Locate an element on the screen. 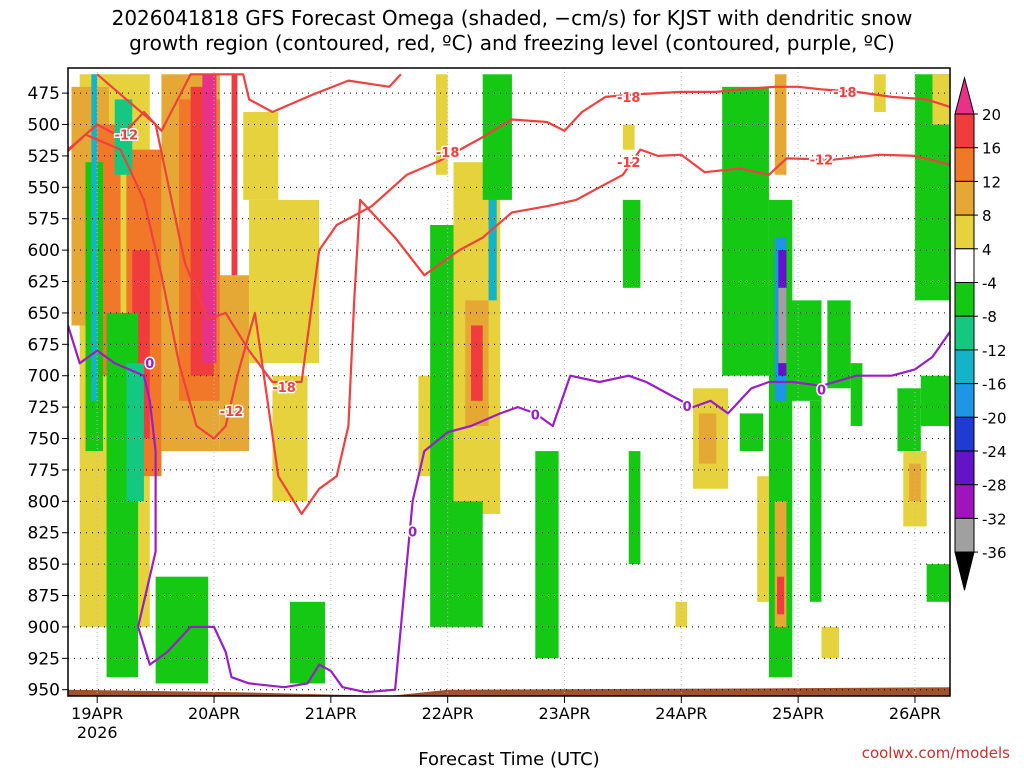  colorbar-label-12: -32 is located at coordinates (994, 519).